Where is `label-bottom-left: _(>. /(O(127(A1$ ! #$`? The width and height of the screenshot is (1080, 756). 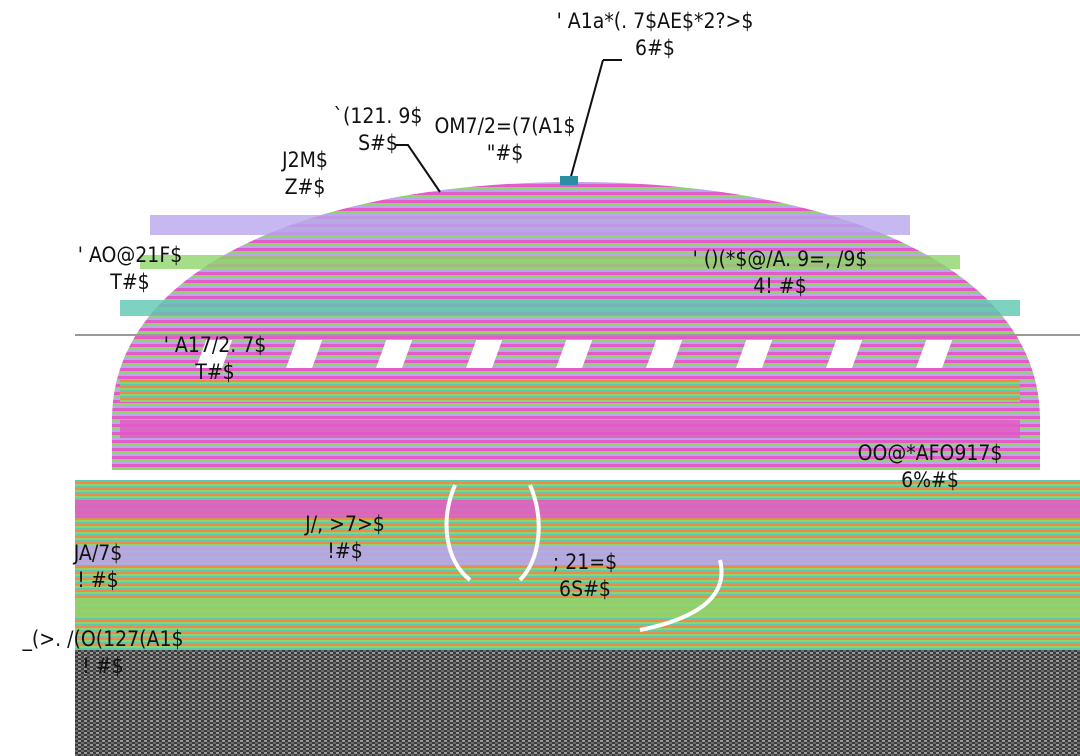 label-bottom-left: _(>. /(O(127(A1$ ! #$ is located at coordinates (103, 652).